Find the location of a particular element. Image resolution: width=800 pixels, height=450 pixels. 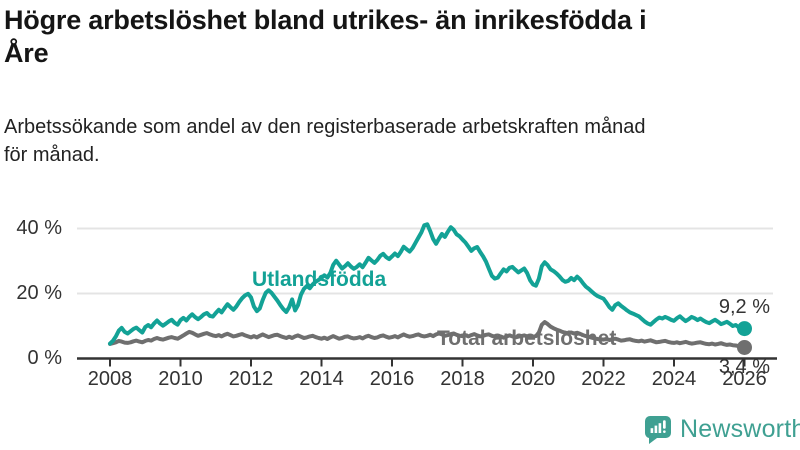

subtitle-line-2: för månad. is located at coordinates (52, 155).